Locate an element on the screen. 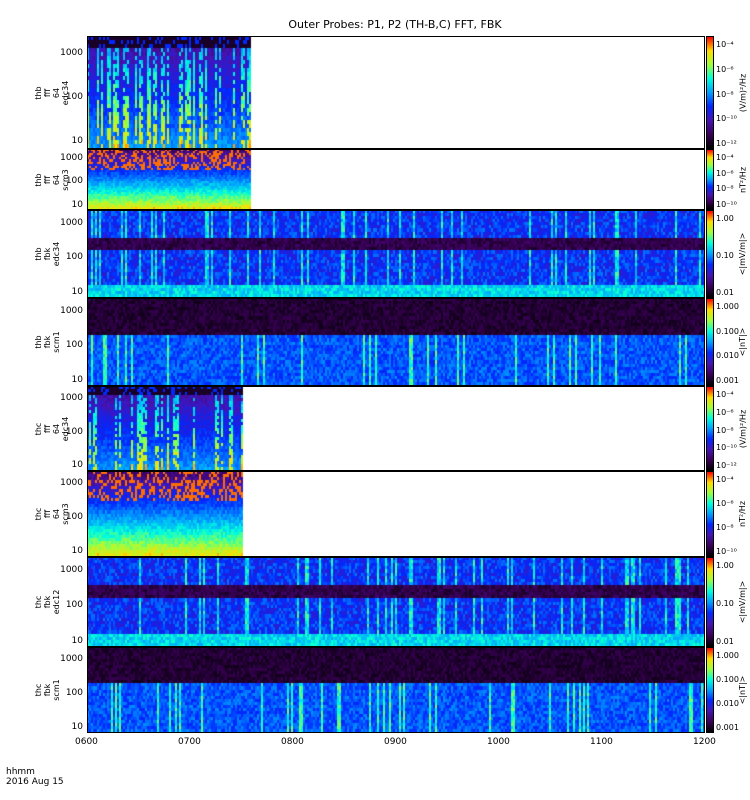 The width and height of the screenshot is (750, 800). panel-8-ytick-100: 100 is located at coordinates (74, 693).